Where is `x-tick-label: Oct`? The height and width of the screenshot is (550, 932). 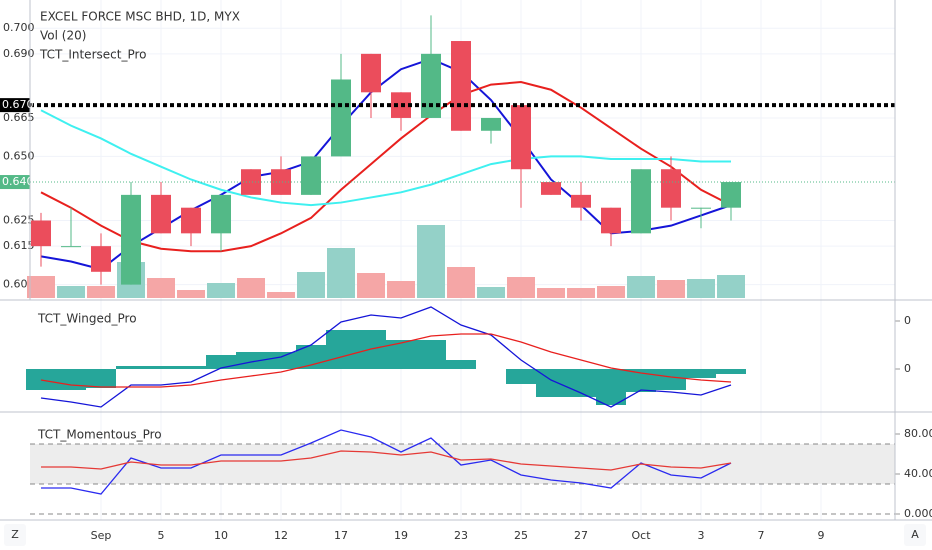 x-tick-label: Oct is located at coordinates (641, 535).